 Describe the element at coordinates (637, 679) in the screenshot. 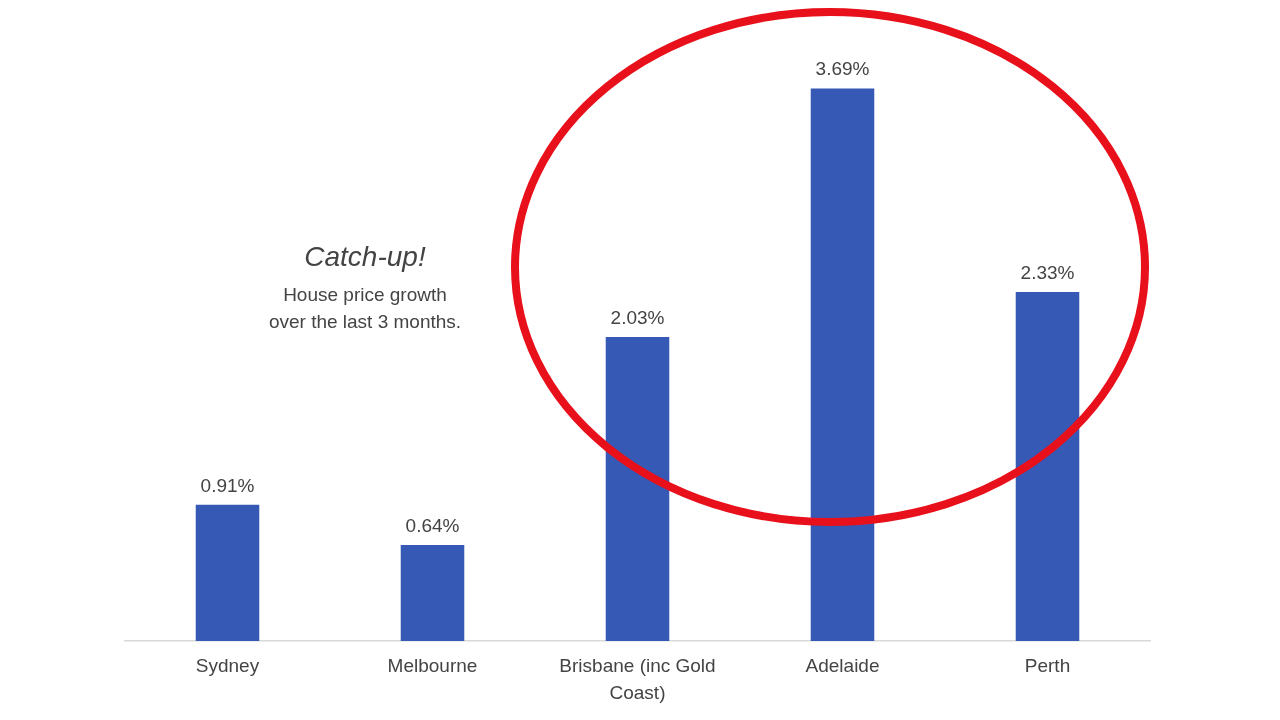

I see `x-tick-label: Brisbane (inc Gold Coast)` at that location.